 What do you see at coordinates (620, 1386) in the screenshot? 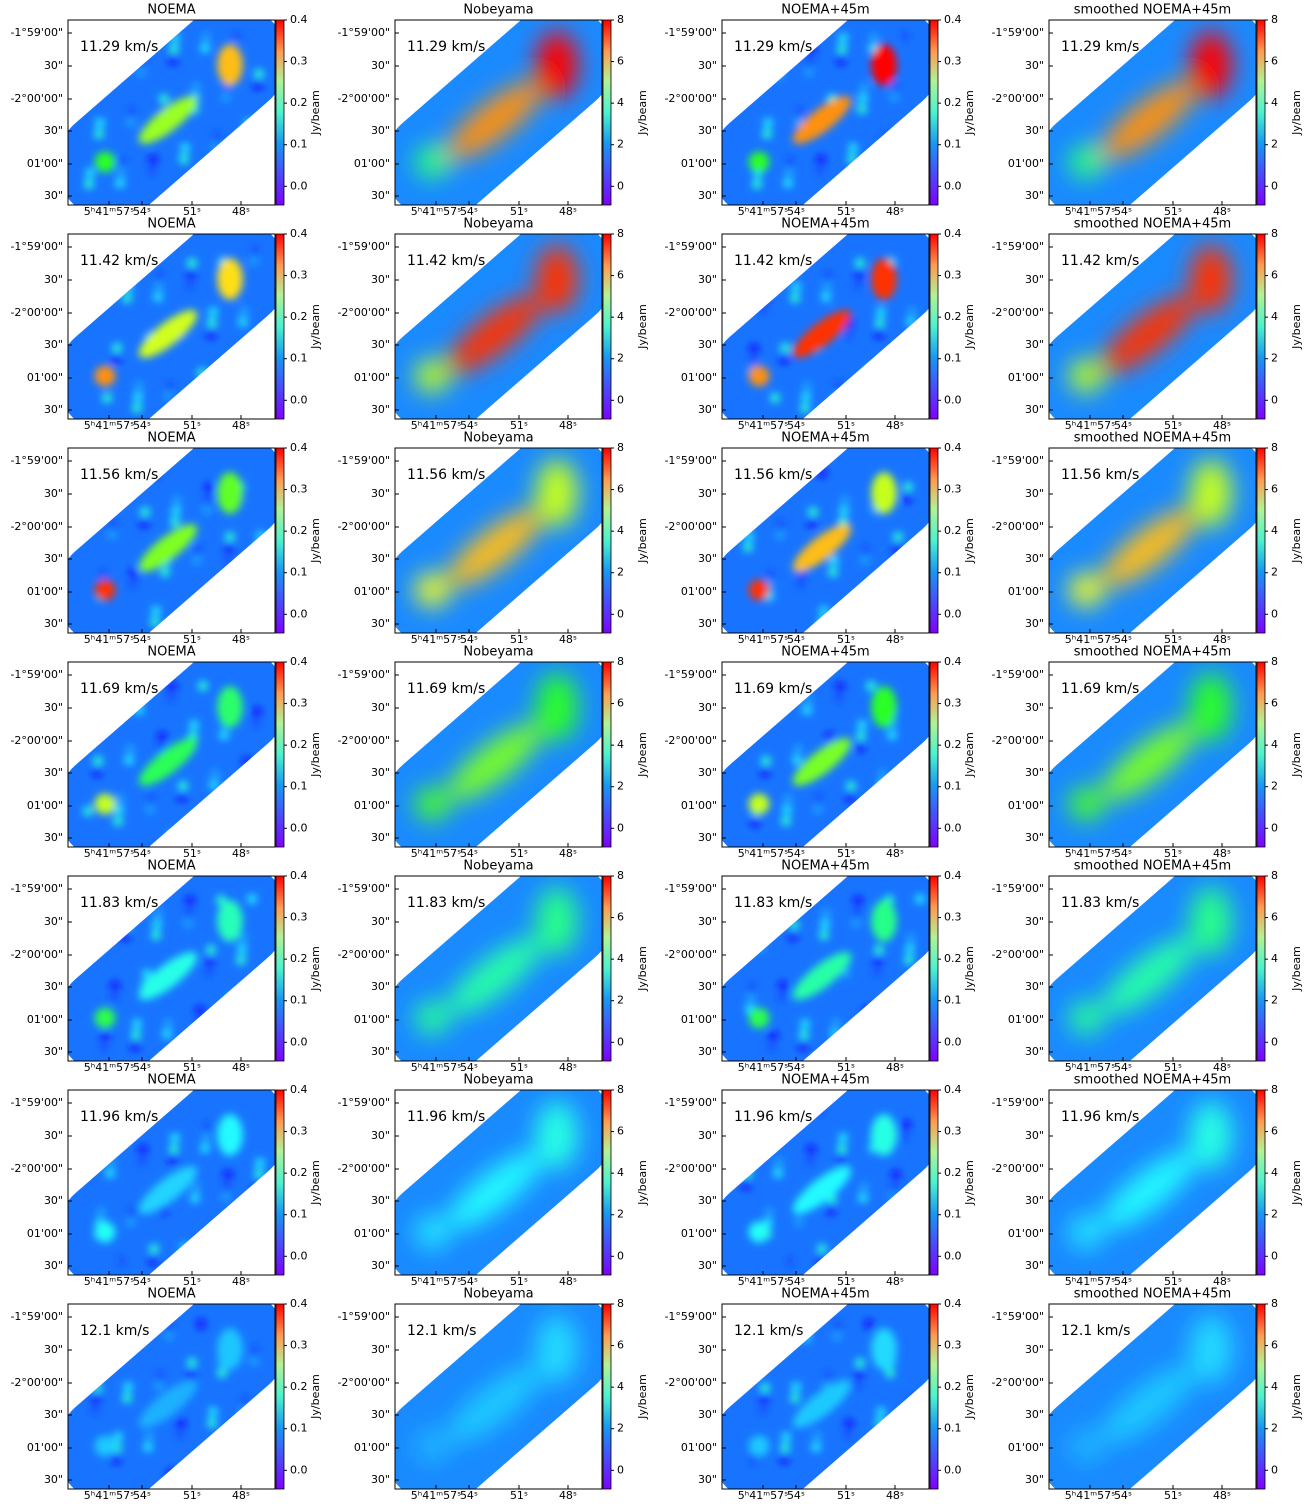
I see `colorbar-tick-label: 4` at bounding box center [620, 1386].